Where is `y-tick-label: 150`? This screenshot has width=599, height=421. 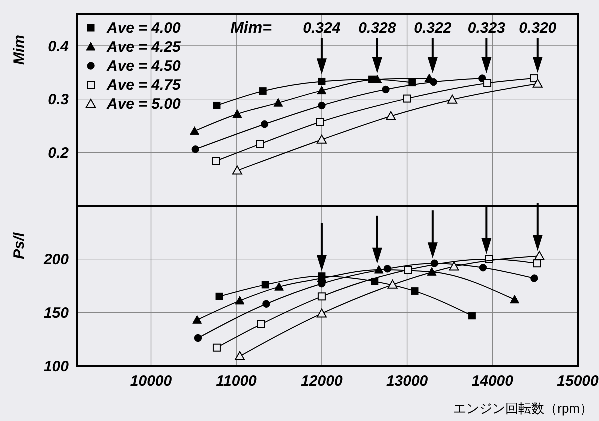
y-tick-label: 150 is located at coordinates (57, 313).